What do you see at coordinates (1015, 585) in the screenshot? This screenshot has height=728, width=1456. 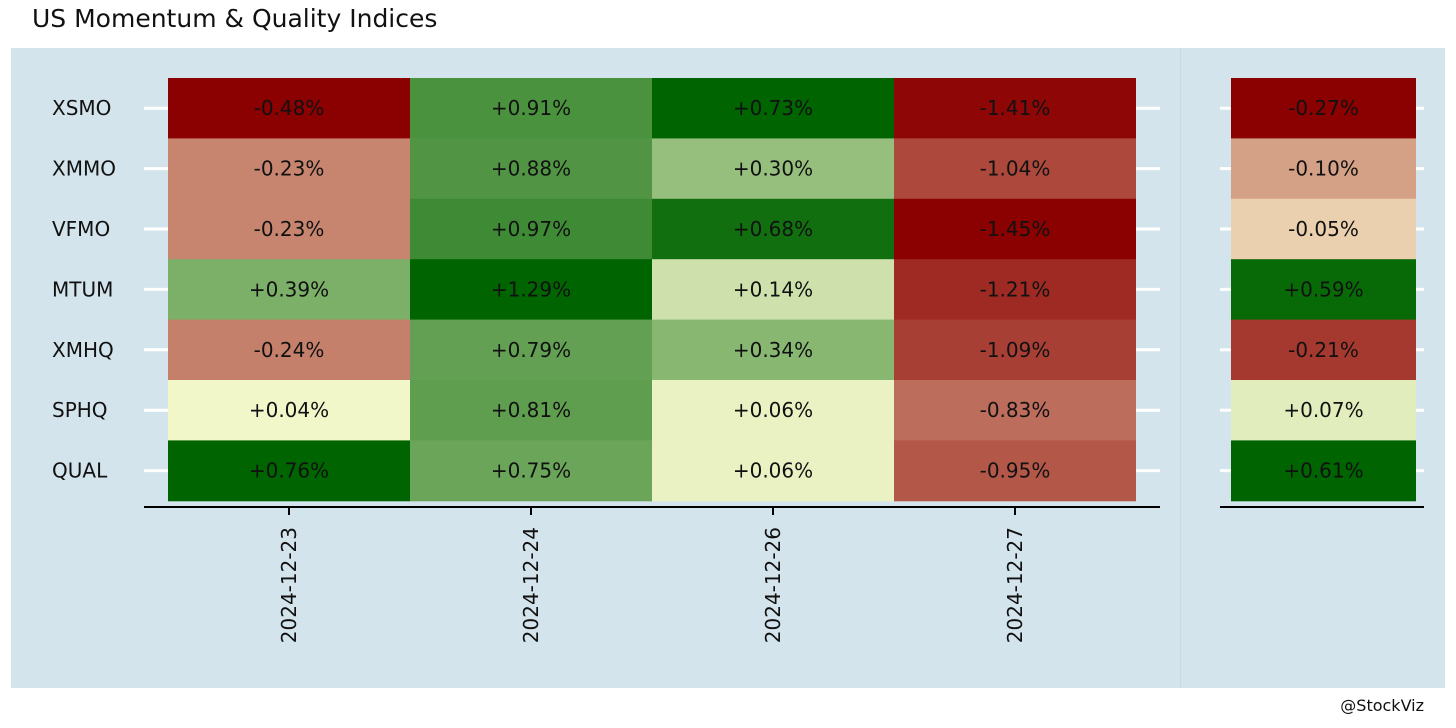 I see `x-tick-label: 2024-12-27` at bounding box center [1015, 585].